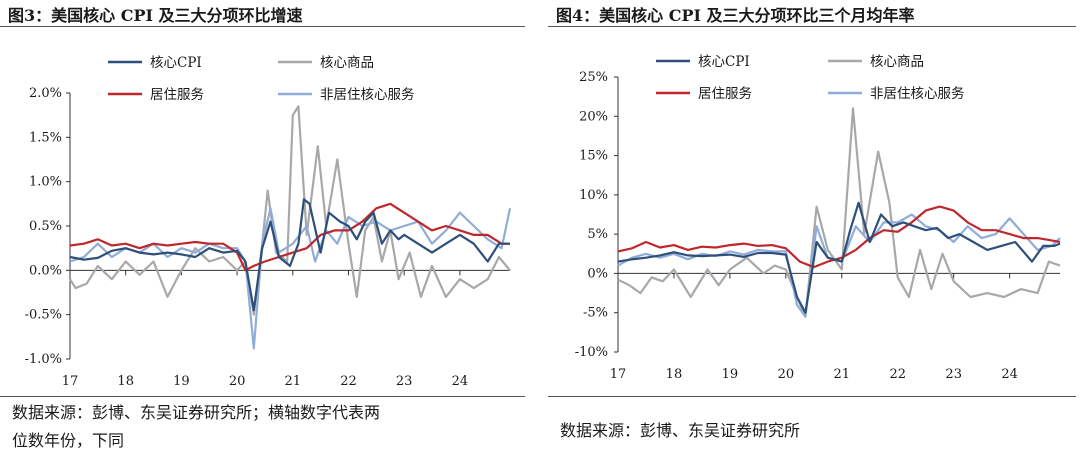 This screenshot has width=1080, height=459. What do you see at coordinates (45, 270) in the screenshot?
I see `y-tick-label: 0.0%` at bounding box center [45, 270].